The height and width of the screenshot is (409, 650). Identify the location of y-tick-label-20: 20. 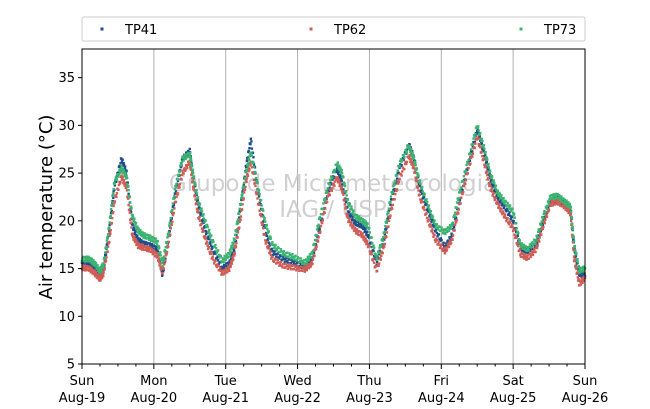
(66, 221).